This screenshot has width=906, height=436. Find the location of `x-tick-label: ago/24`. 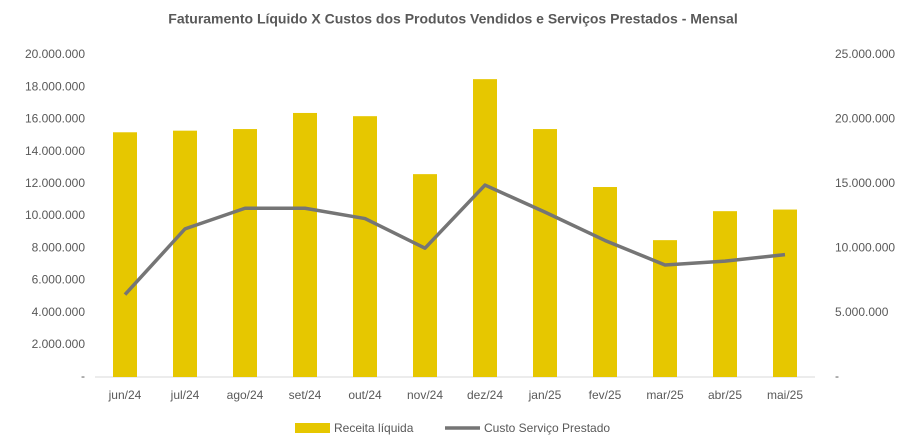

x-tick-label: ago/24 is located at coordinates (245, 395).